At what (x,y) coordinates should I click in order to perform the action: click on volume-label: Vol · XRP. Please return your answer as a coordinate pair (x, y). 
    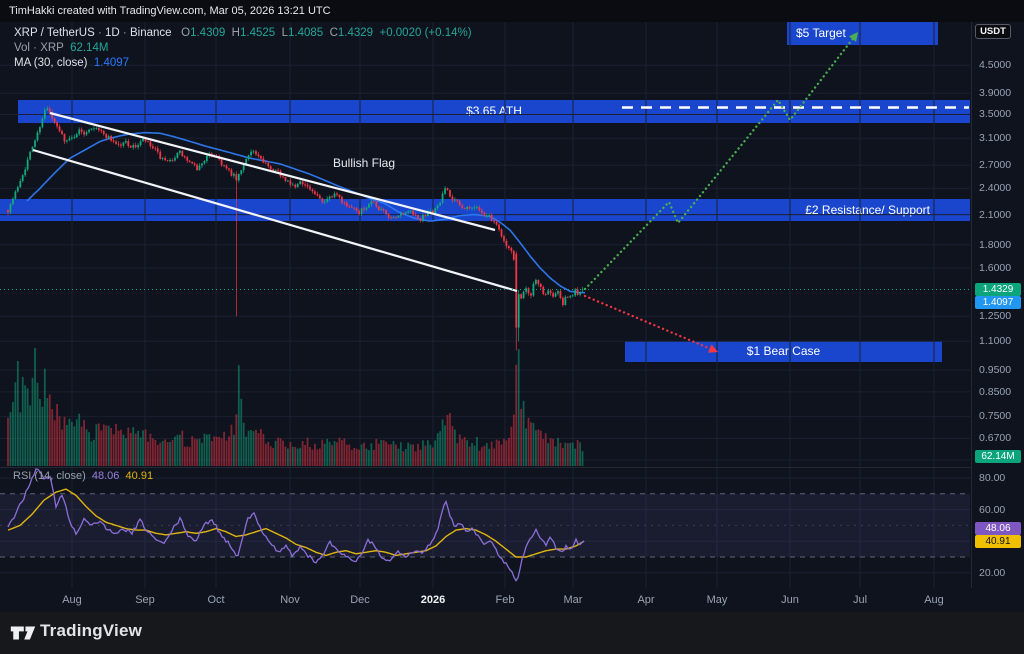
    Looking at the image, I should click on (39, 48).